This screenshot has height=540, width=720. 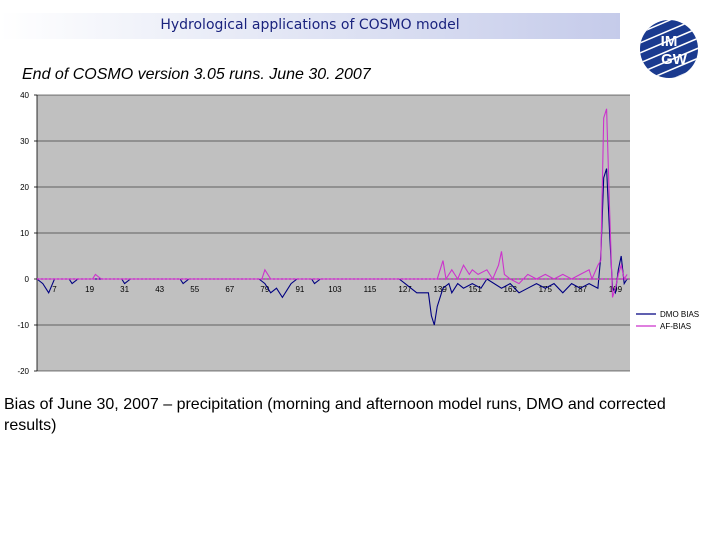 What do you see at coordinates (299, 289) in the screenshot?
I see `x-tick-label: 91` at bounding box center [299, 289].